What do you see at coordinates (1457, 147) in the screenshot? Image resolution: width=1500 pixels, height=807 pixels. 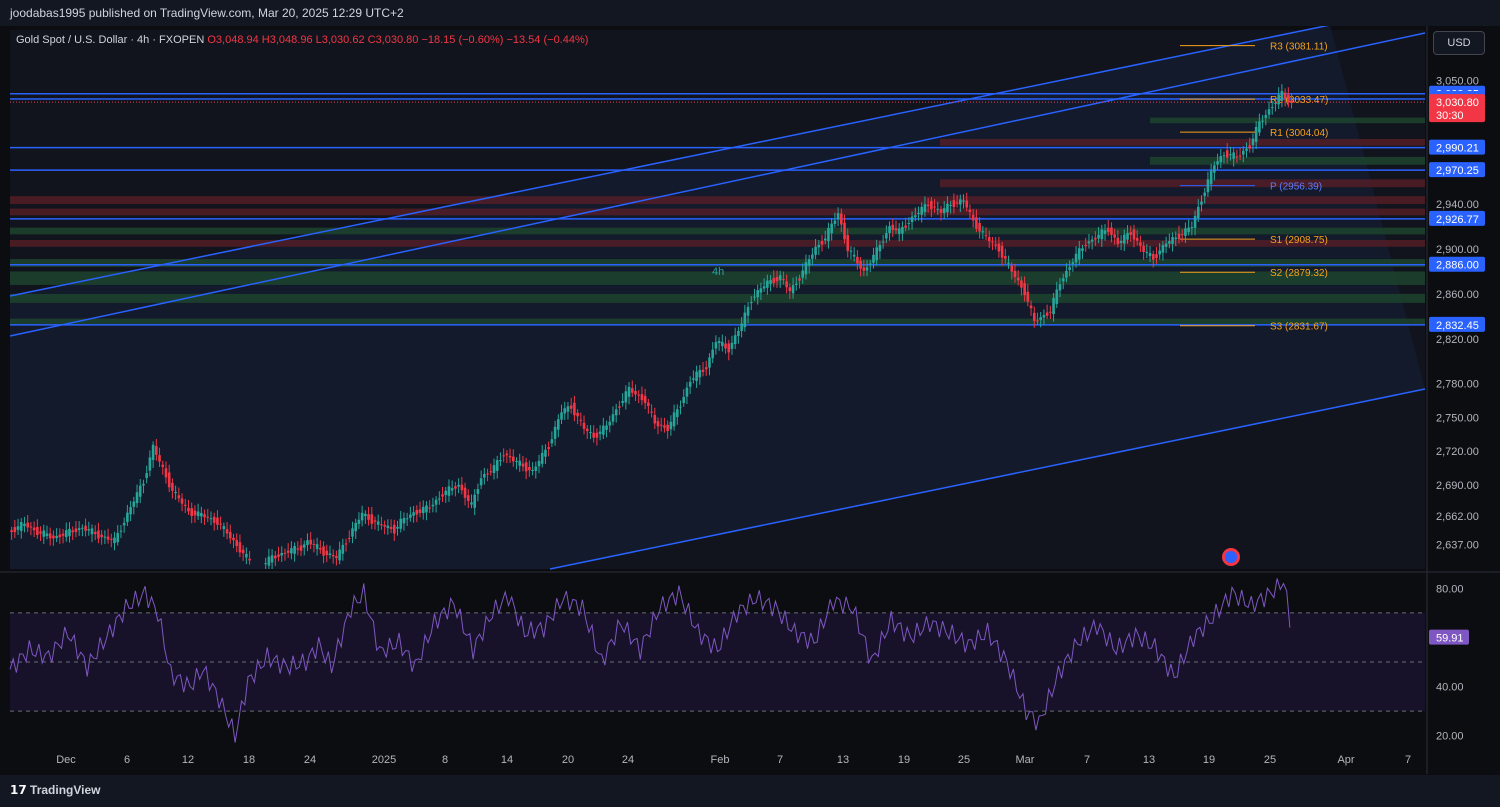 I see `level-tag-bg` at bounding box center [1457, 147].